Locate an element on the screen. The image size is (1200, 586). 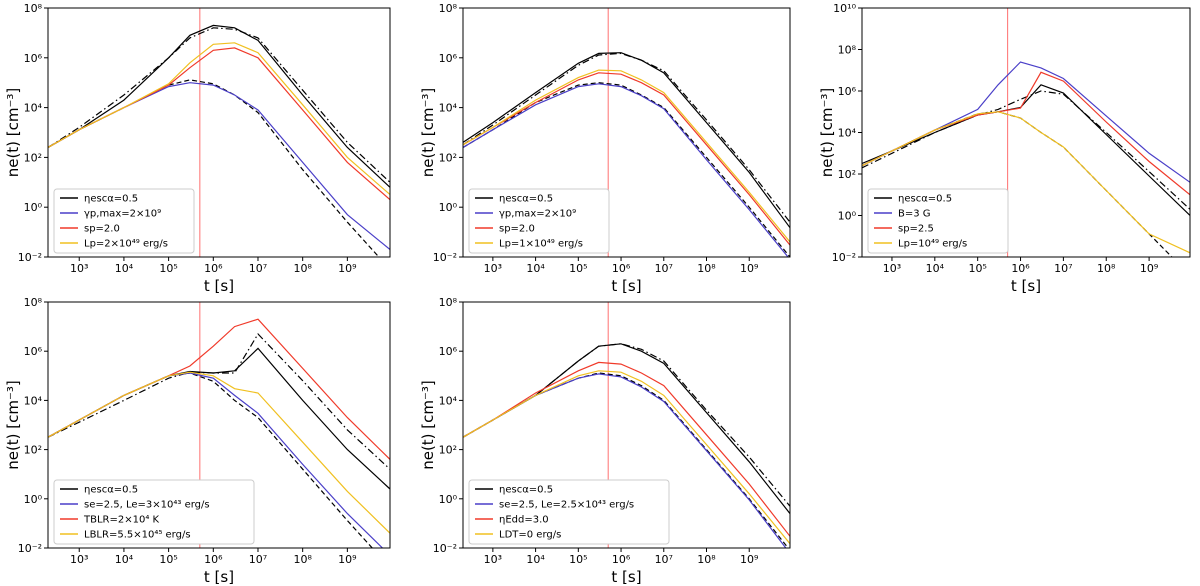
legend-label: se=2.5, Le=2.5×10⁴³ erg/s is located at coordinates (566, 505).